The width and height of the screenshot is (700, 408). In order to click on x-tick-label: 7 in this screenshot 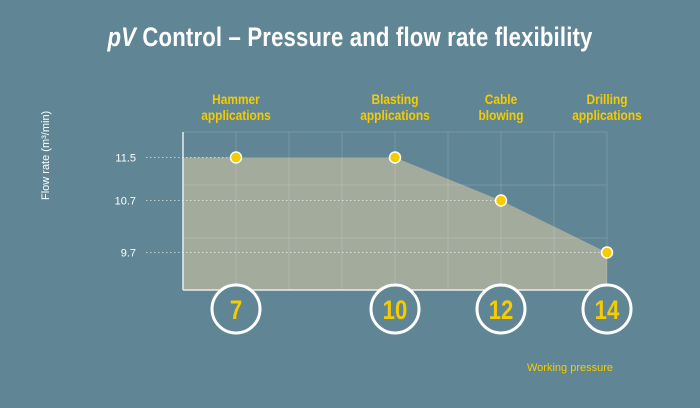, I will do `click(236, 311)`.